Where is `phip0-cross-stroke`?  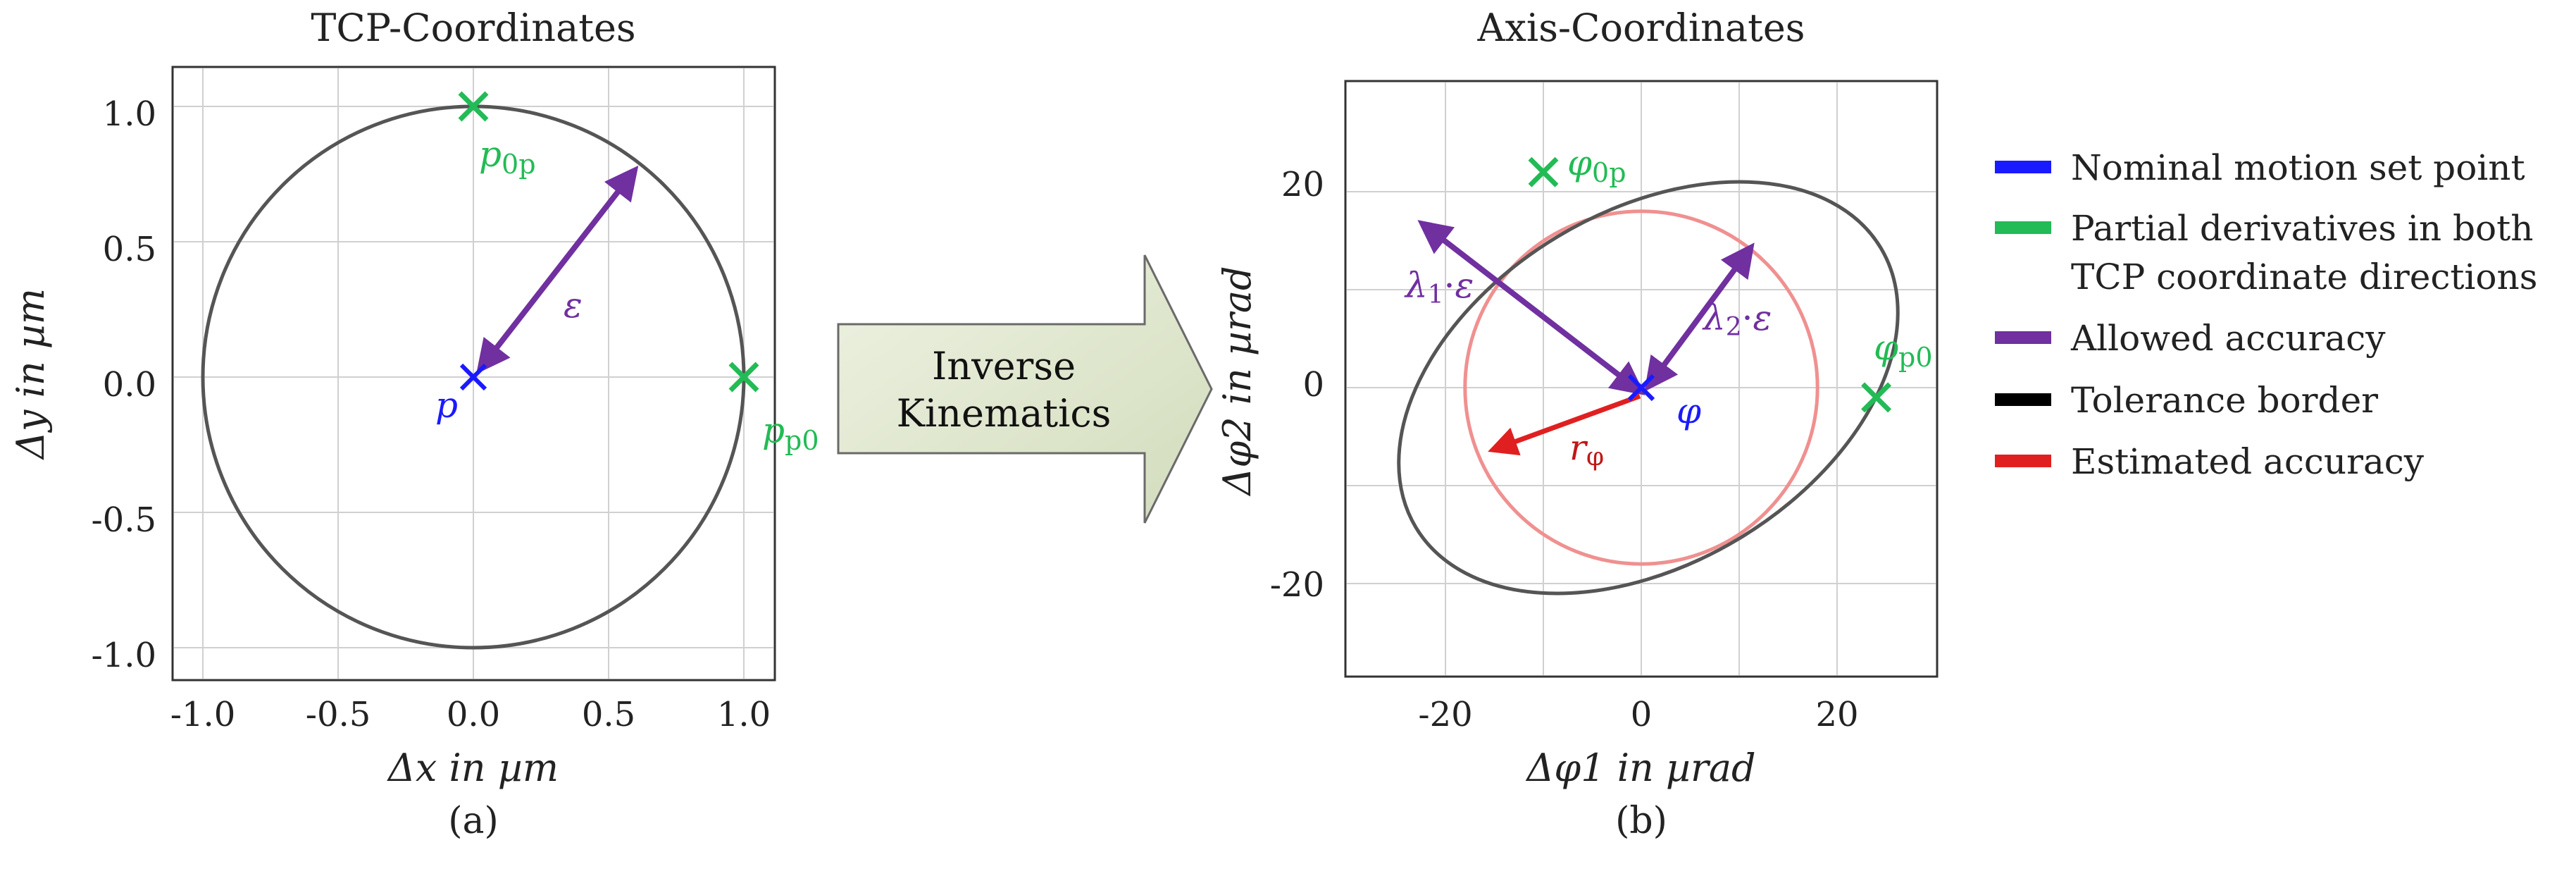 phip0-cross-stroke is located at coordinates (1876, 397).